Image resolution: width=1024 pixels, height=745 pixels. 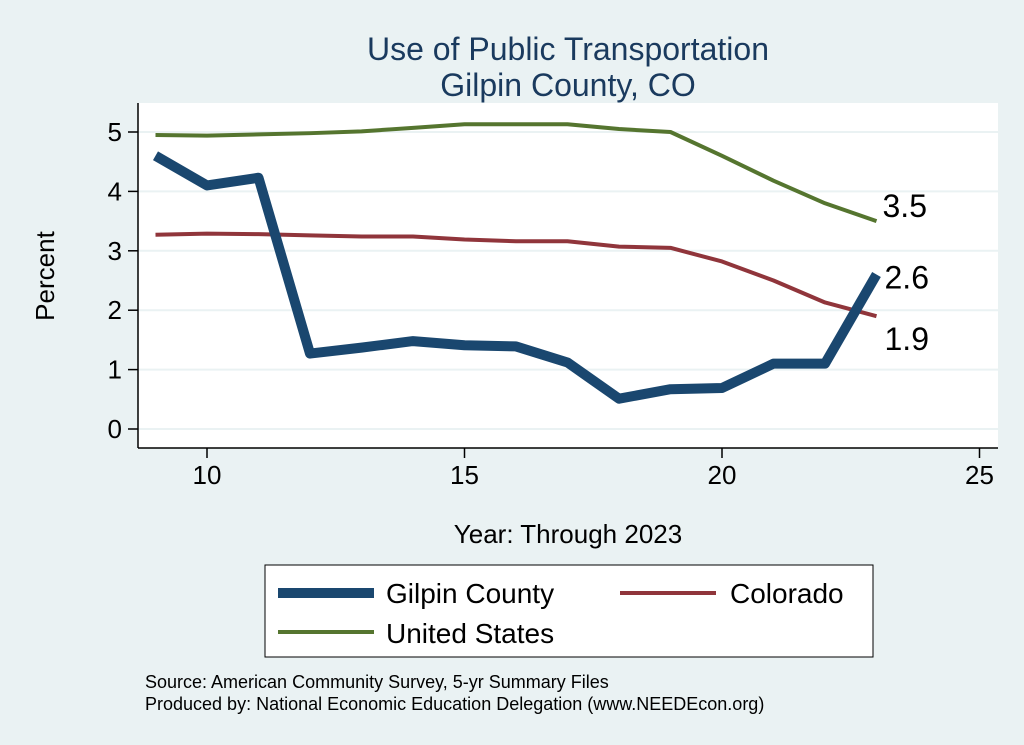 What do you see at coordinates (568, 49) in the screenshot?
I see `chart-title: Use of Public Transportation` at bounding box center [568, 49].